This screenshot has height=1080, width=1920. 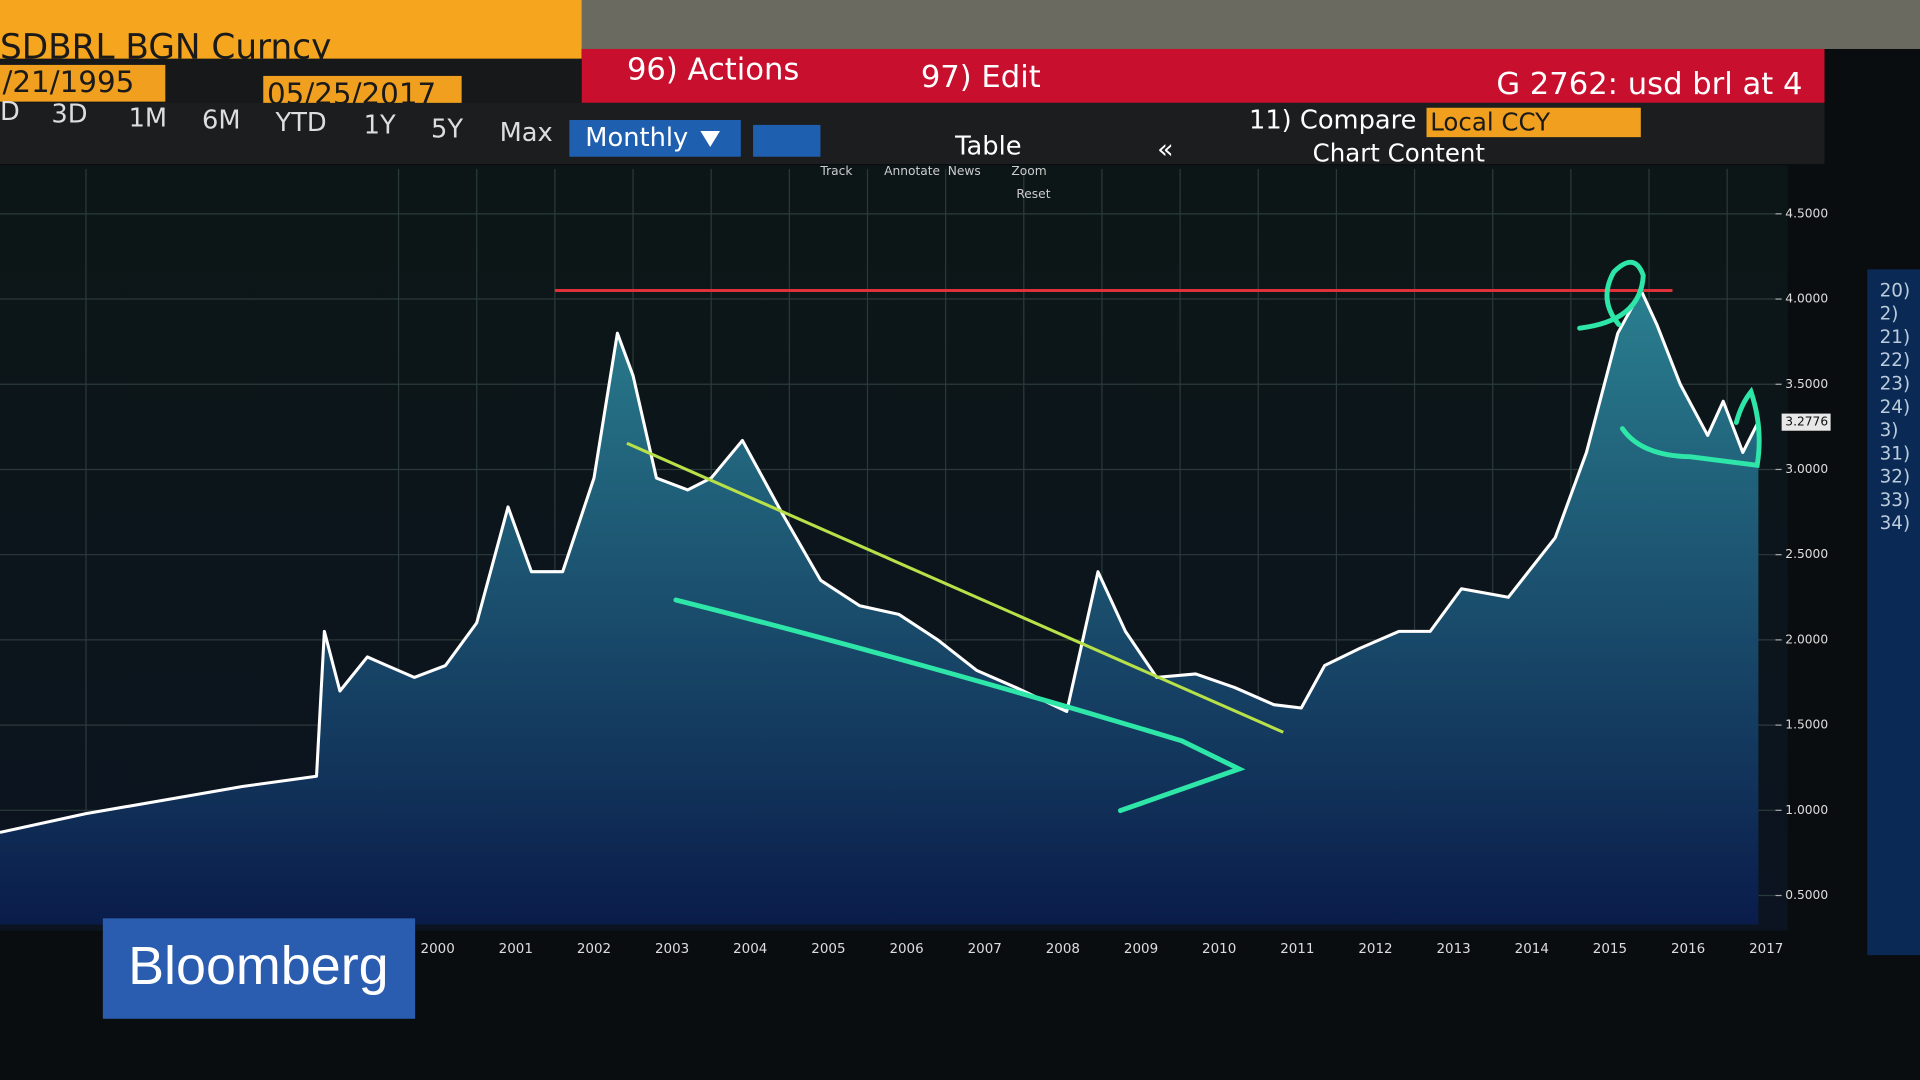 I want to click on side-item: 34), so click(x=1895, y=523).